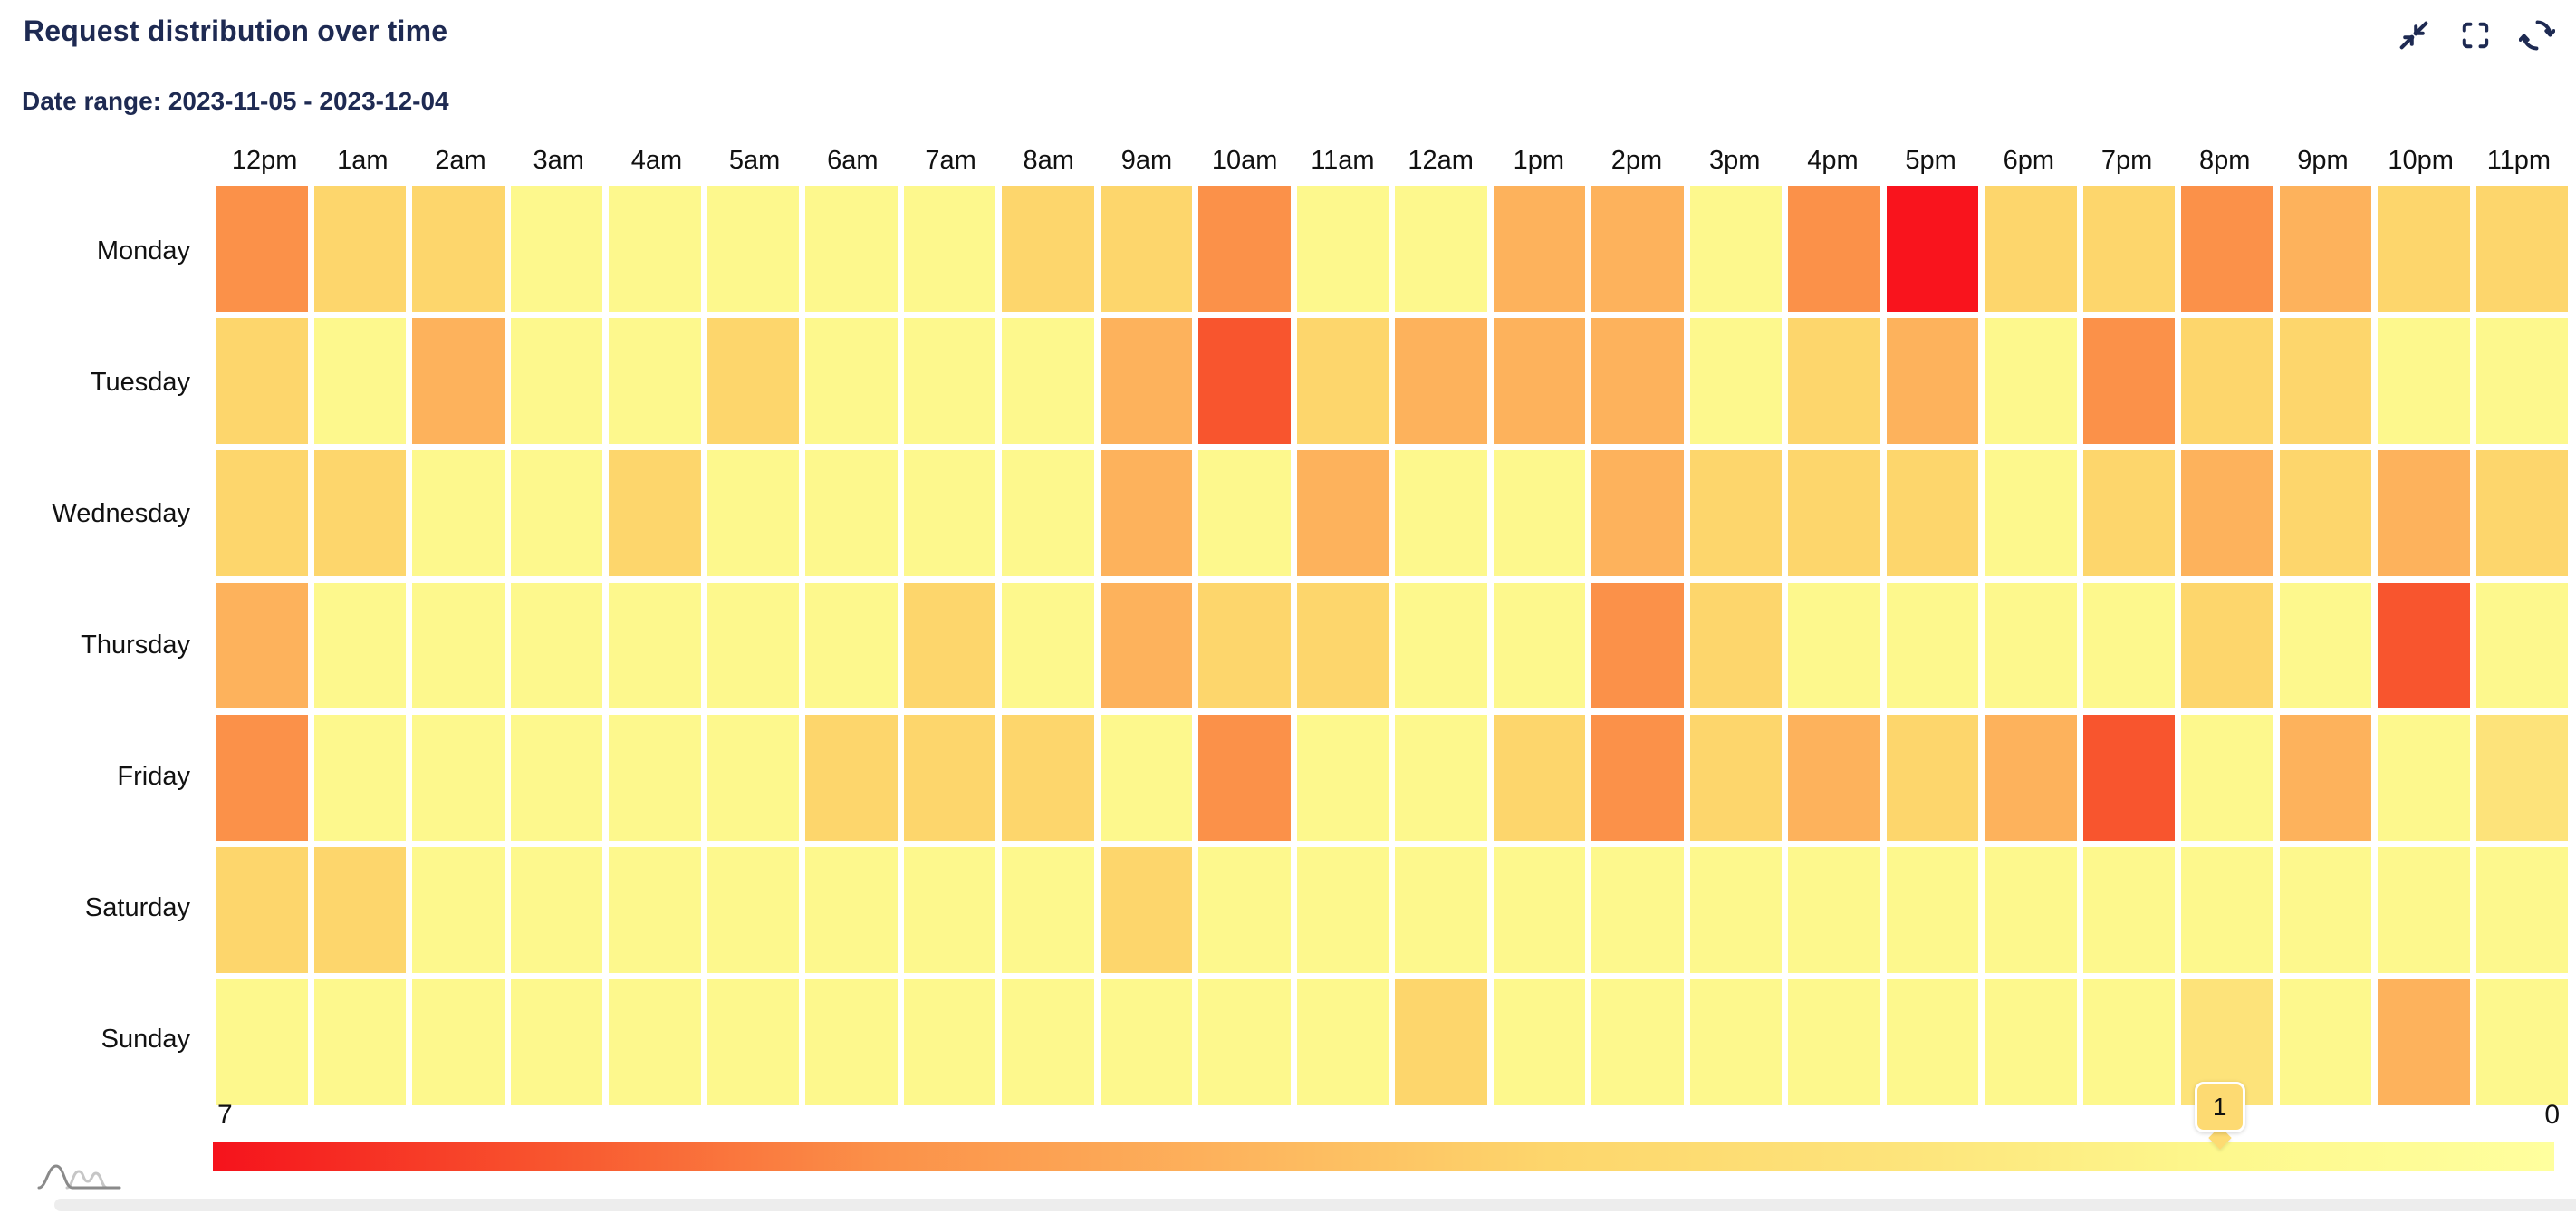 This screenshot has width=2576, height=1214. I want to click on refresh-button, so click(2537, 35).